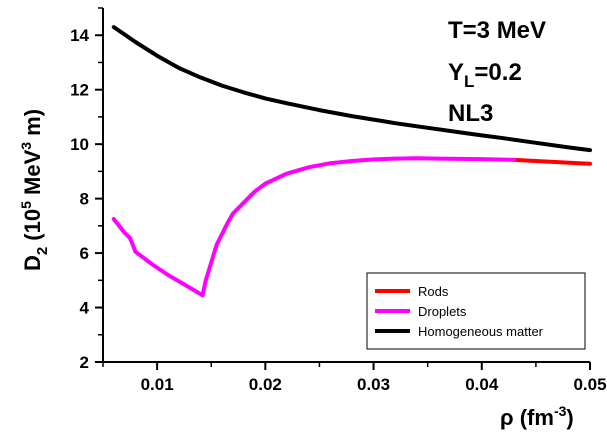 The image size is (607, 437). Describe the element at coordinates (84, 199) in the screenshot. I see `y-tick-label: 8` at that location.